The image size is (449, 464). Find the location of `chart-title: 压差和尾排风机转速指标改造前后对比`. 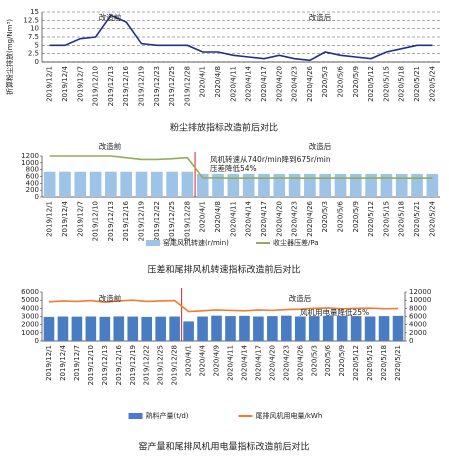

chart-title: 压差和尾排风机转速指标改造前后对比 is located at coordinates (223, 270).